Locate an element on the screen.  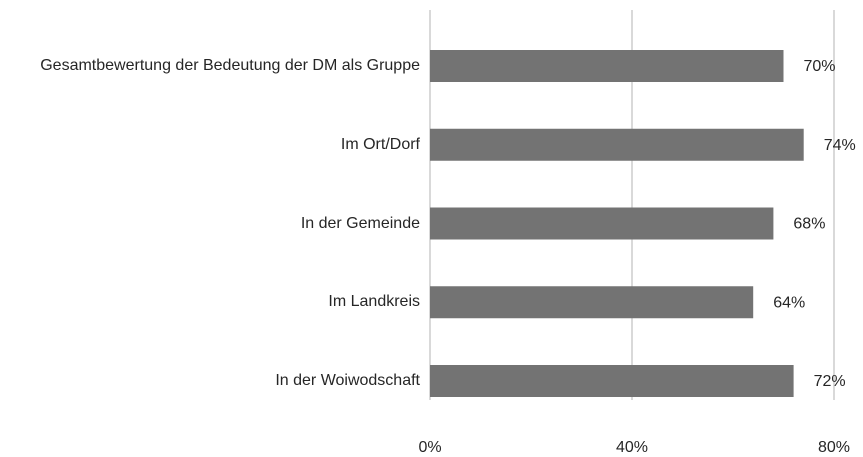
x-tick-label: 80% is located at coordinates (834, 447).